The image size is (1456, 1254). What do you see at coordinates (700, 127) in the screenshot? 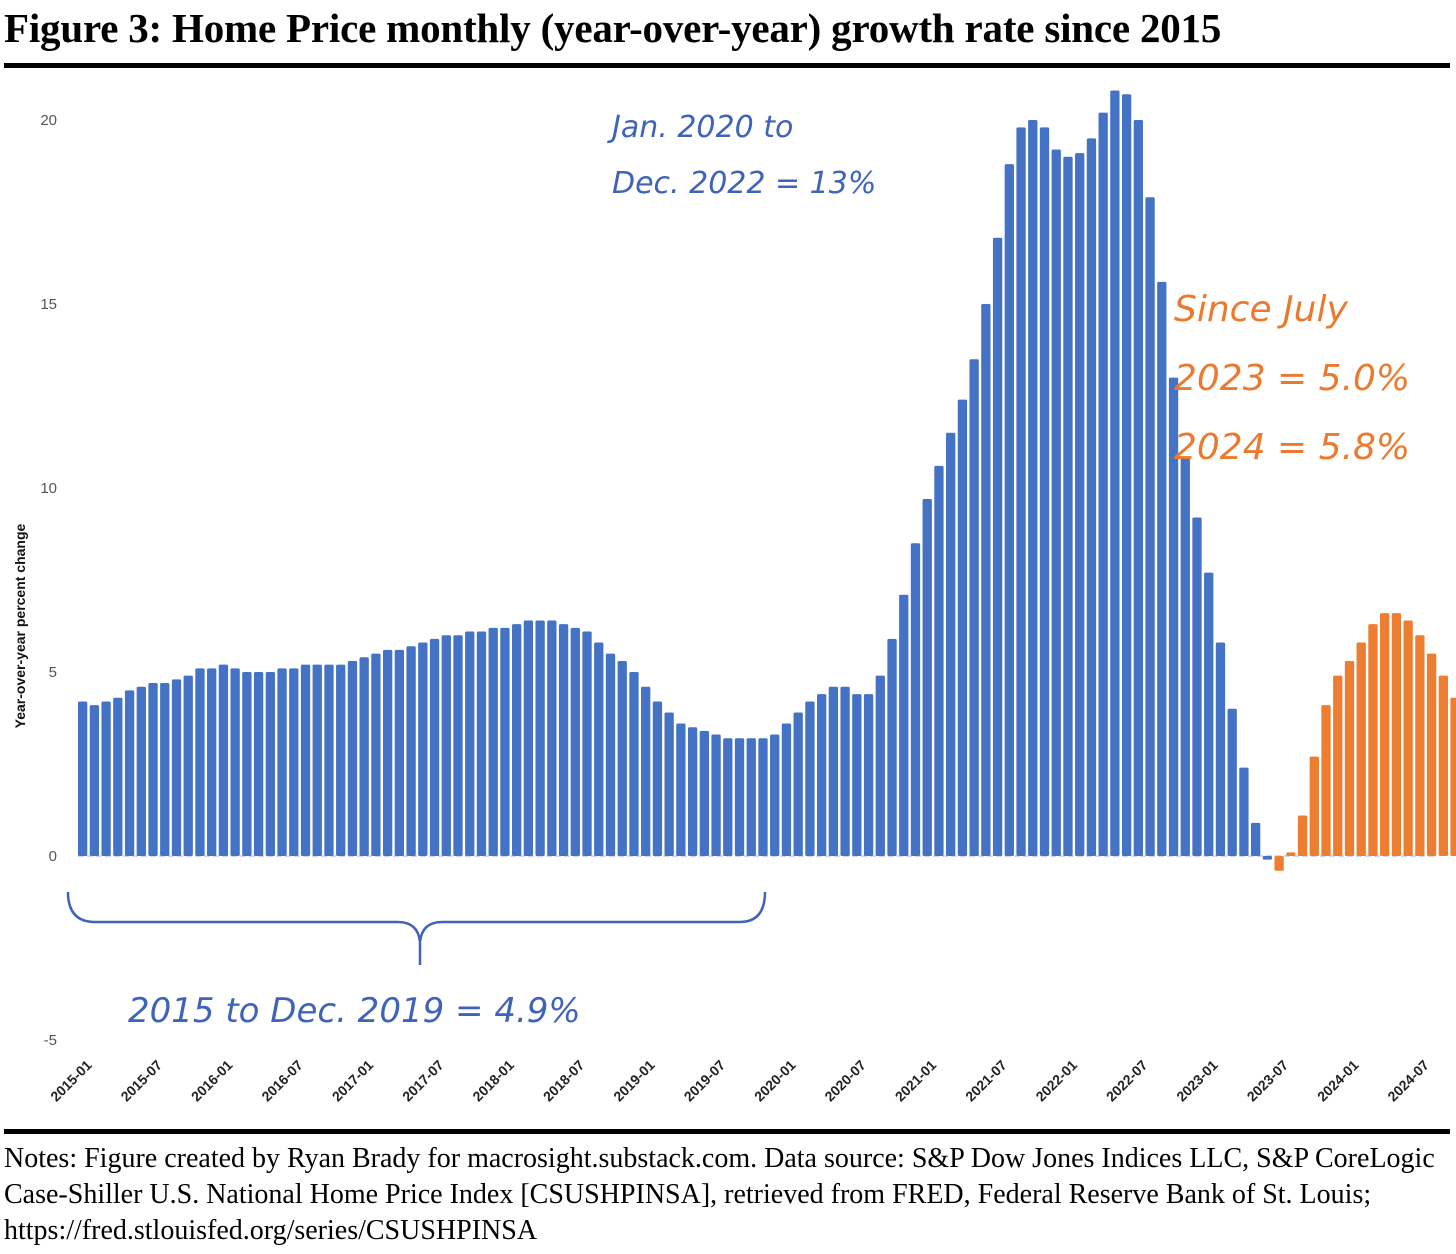
I see `annotation-2020-2022-line1: Jan. 2020 to` at bounding box center [700, 127].